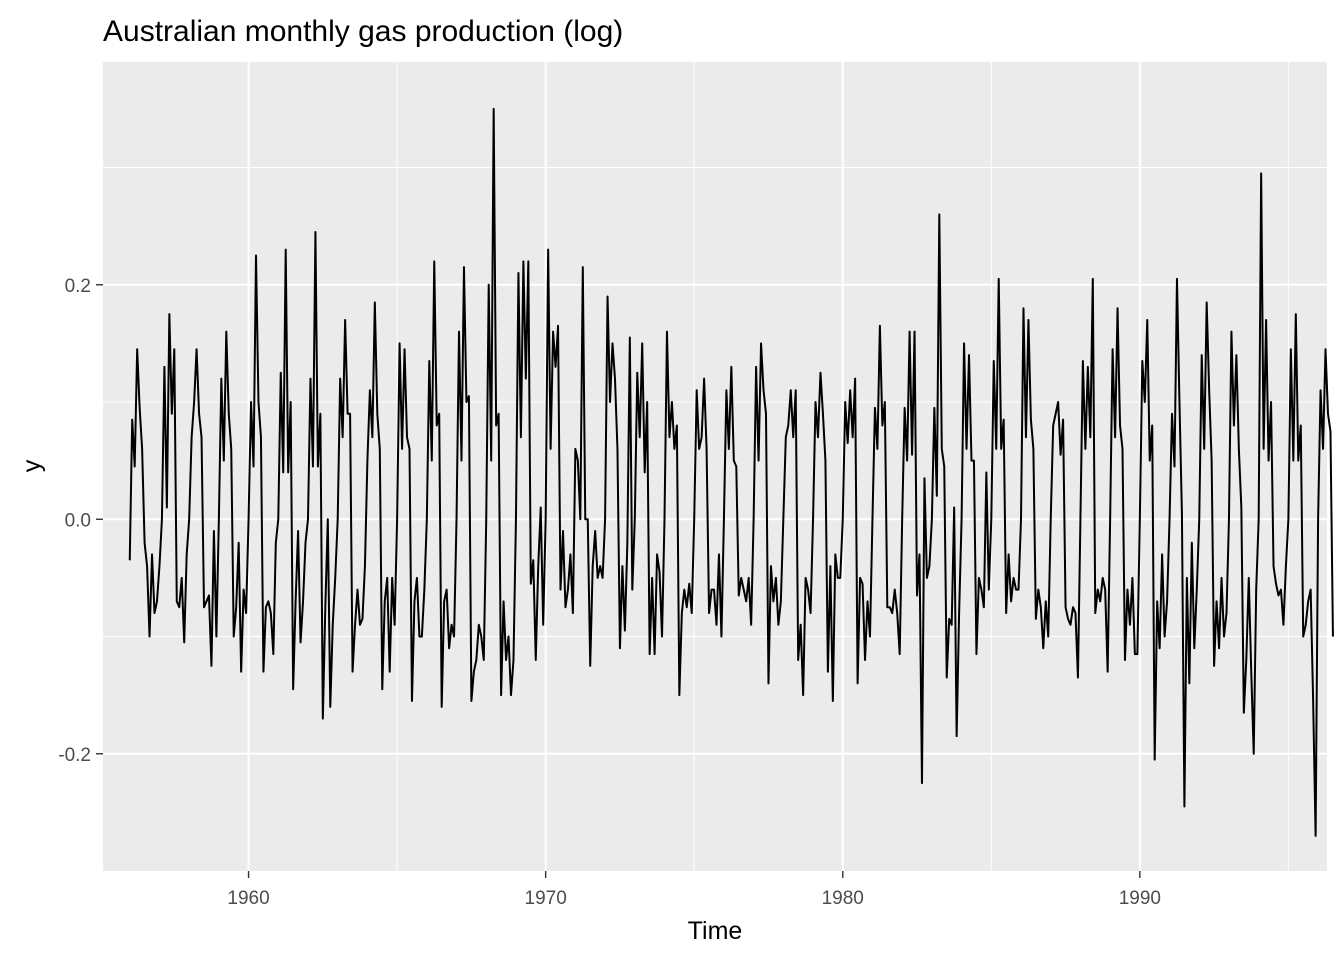 The height and width of the screenshot is (960, 1344). I want to click on y-axis: -0.2 0.0 0.2, so click(80, 521).